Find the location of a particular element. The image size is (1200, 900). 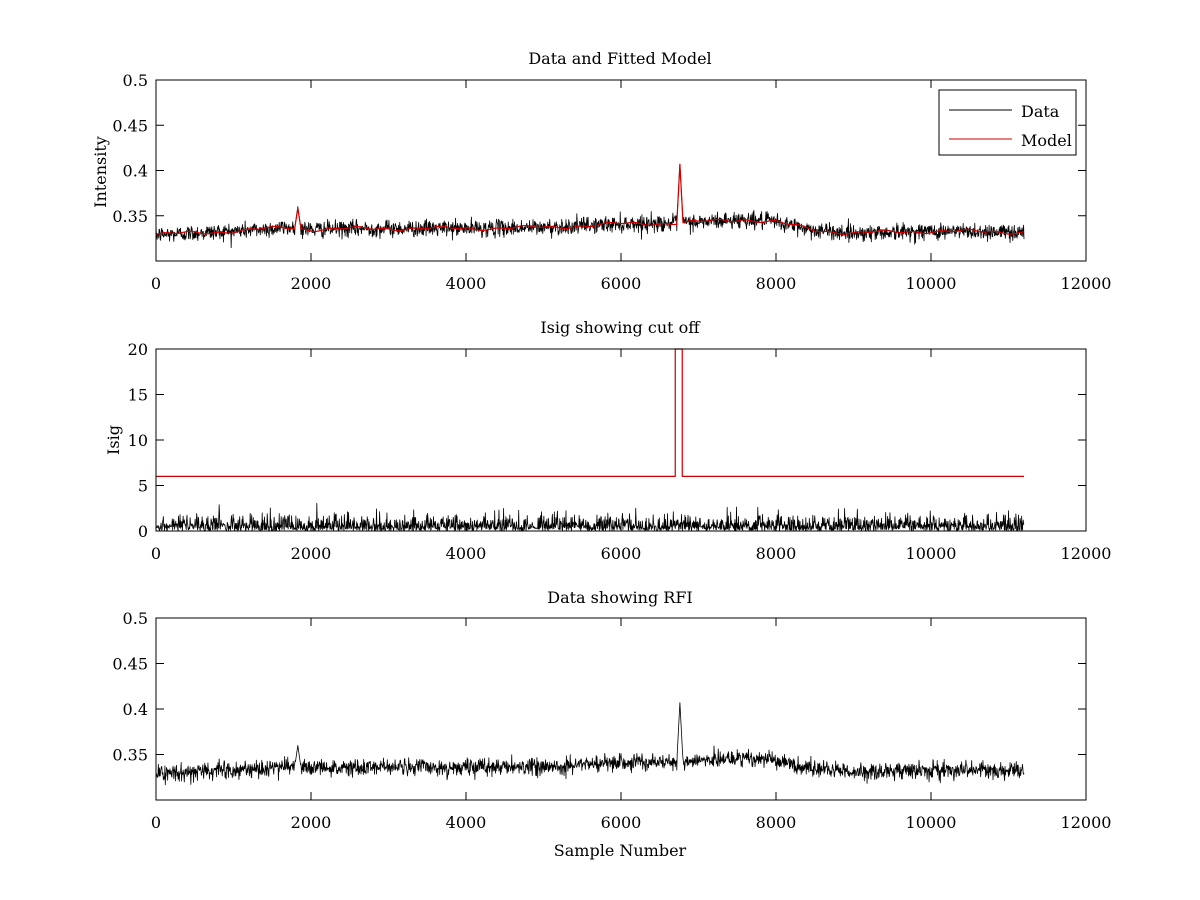

legend-label-data: Data is located at coordinates (1040, 111).